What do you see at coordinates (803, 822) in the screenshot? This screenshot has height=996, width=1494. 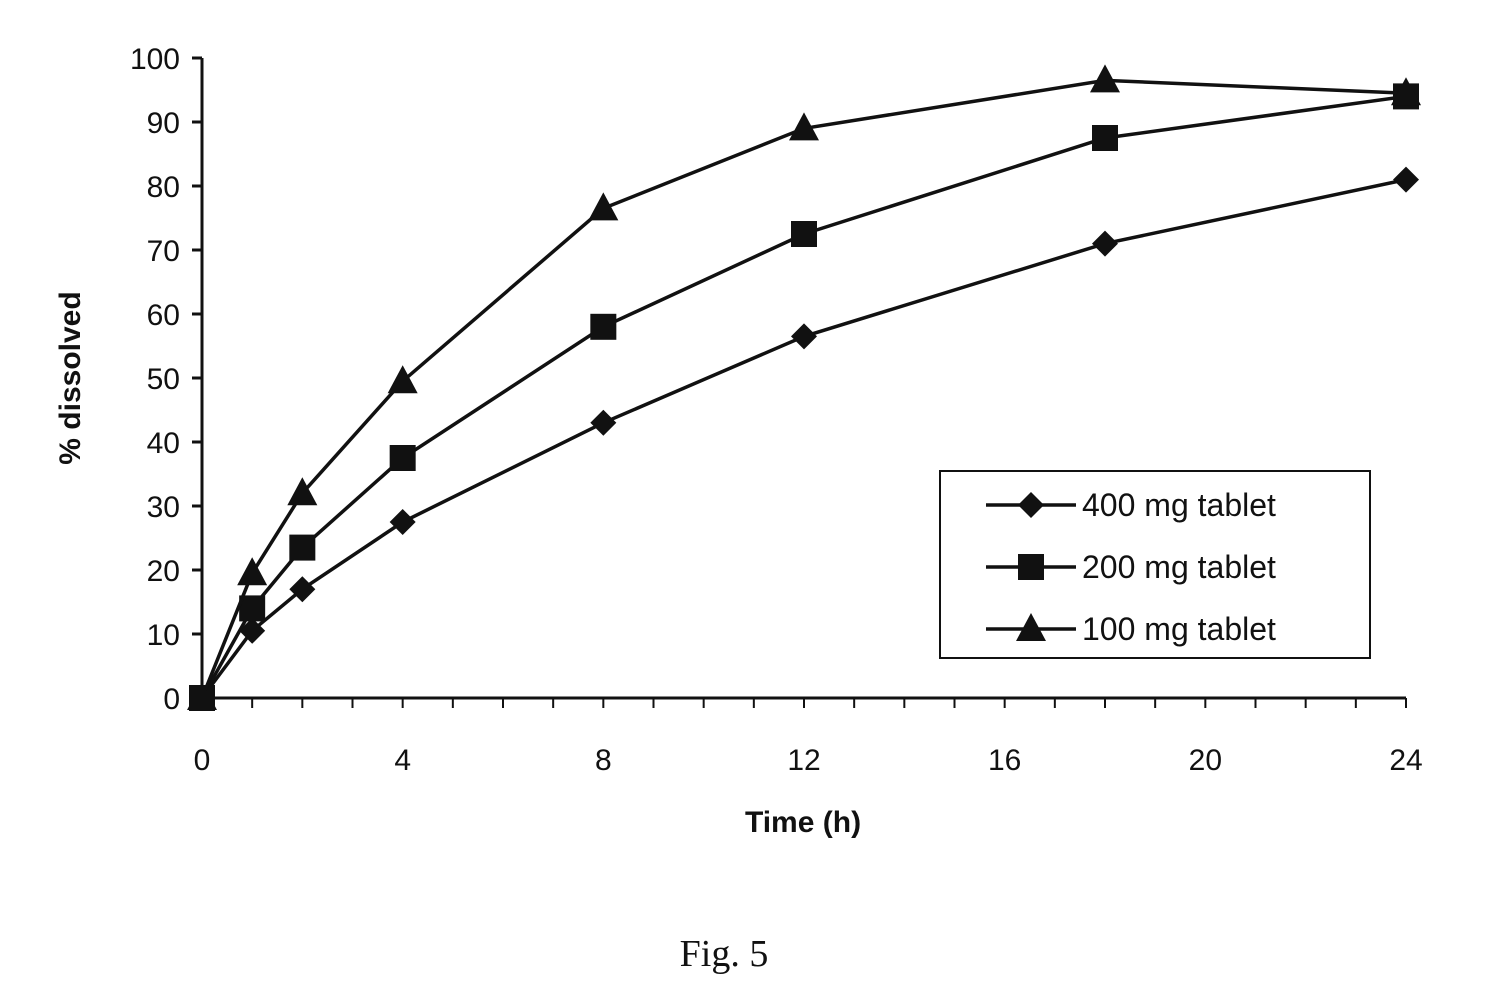 I see `x-axis-title: Time (h)` at bounding box center [803, 822].